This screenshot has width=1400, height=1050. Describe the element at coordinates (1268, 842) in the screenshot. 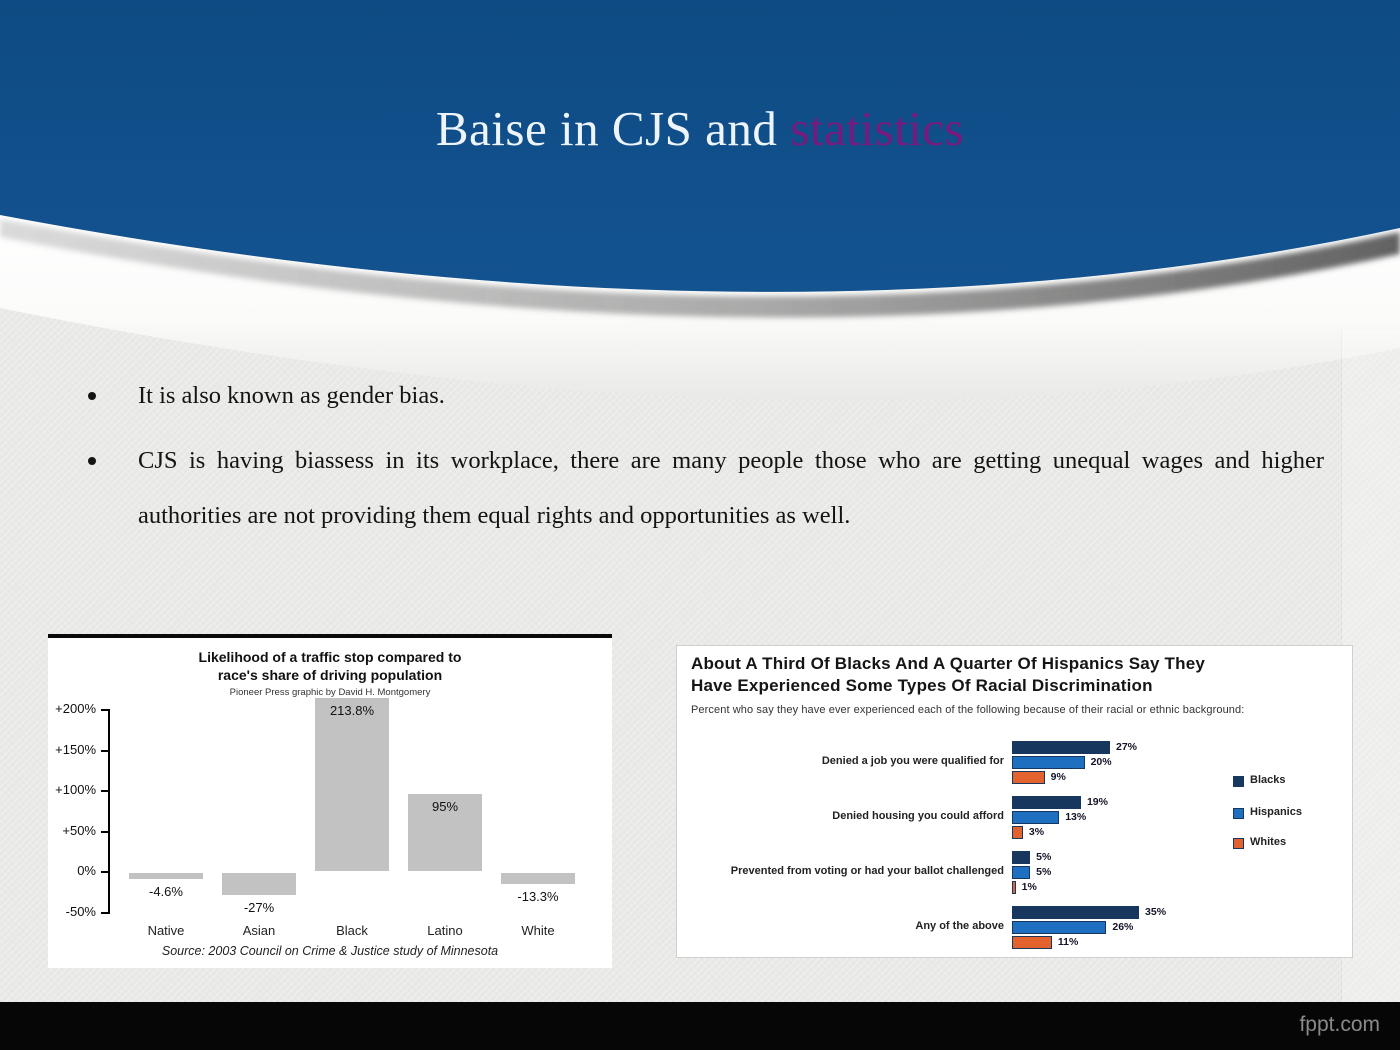

I see `legend-label-whites: Whites` at that location.